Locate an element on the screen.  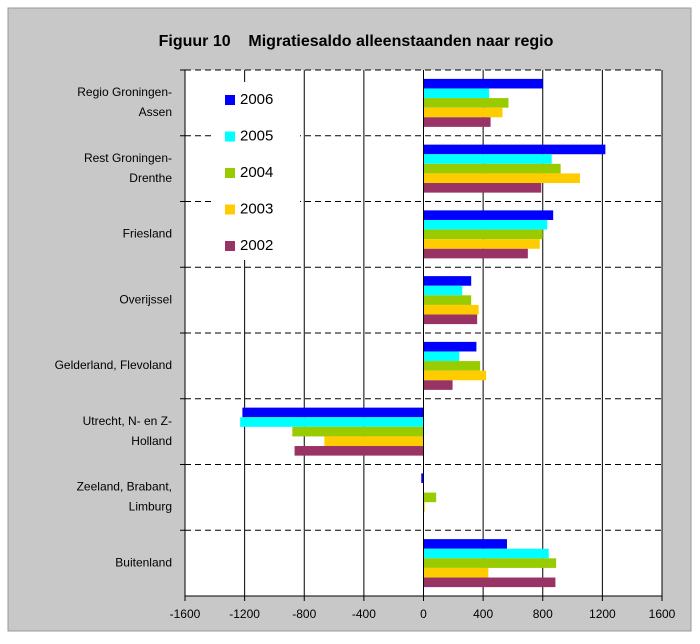
legend-label: 2004 is located at coordinates (256, 172).